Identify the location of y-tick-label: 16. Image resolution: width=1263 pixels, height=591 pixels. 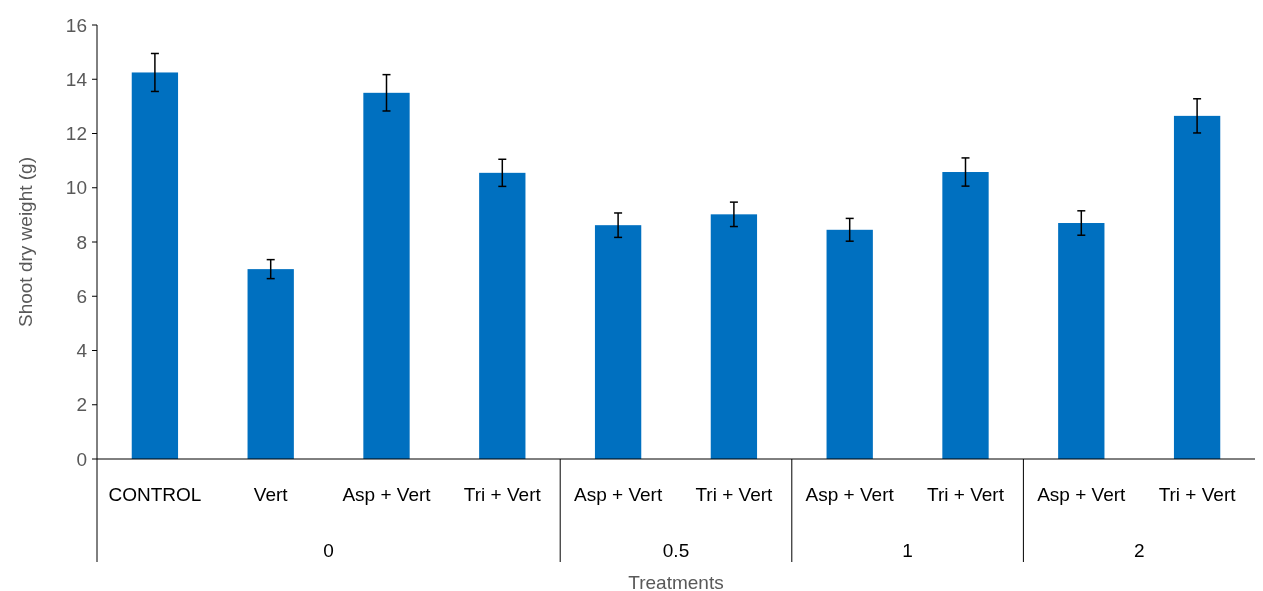
(76, 25).